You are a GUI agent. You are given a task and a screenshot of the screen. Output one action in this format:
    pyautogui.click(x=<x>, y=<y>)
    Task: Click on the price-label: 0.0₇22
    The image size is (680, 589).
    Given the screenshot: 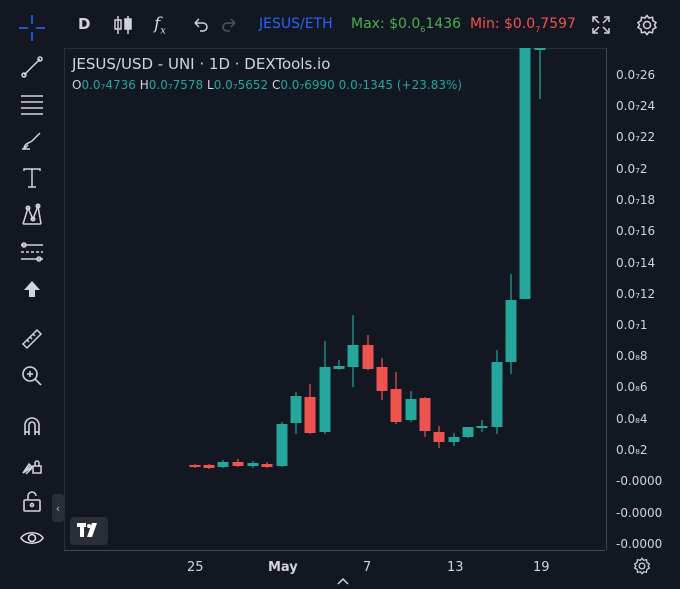 What is the action you would take?
    pyautogui.click(x=636, y=137)
    